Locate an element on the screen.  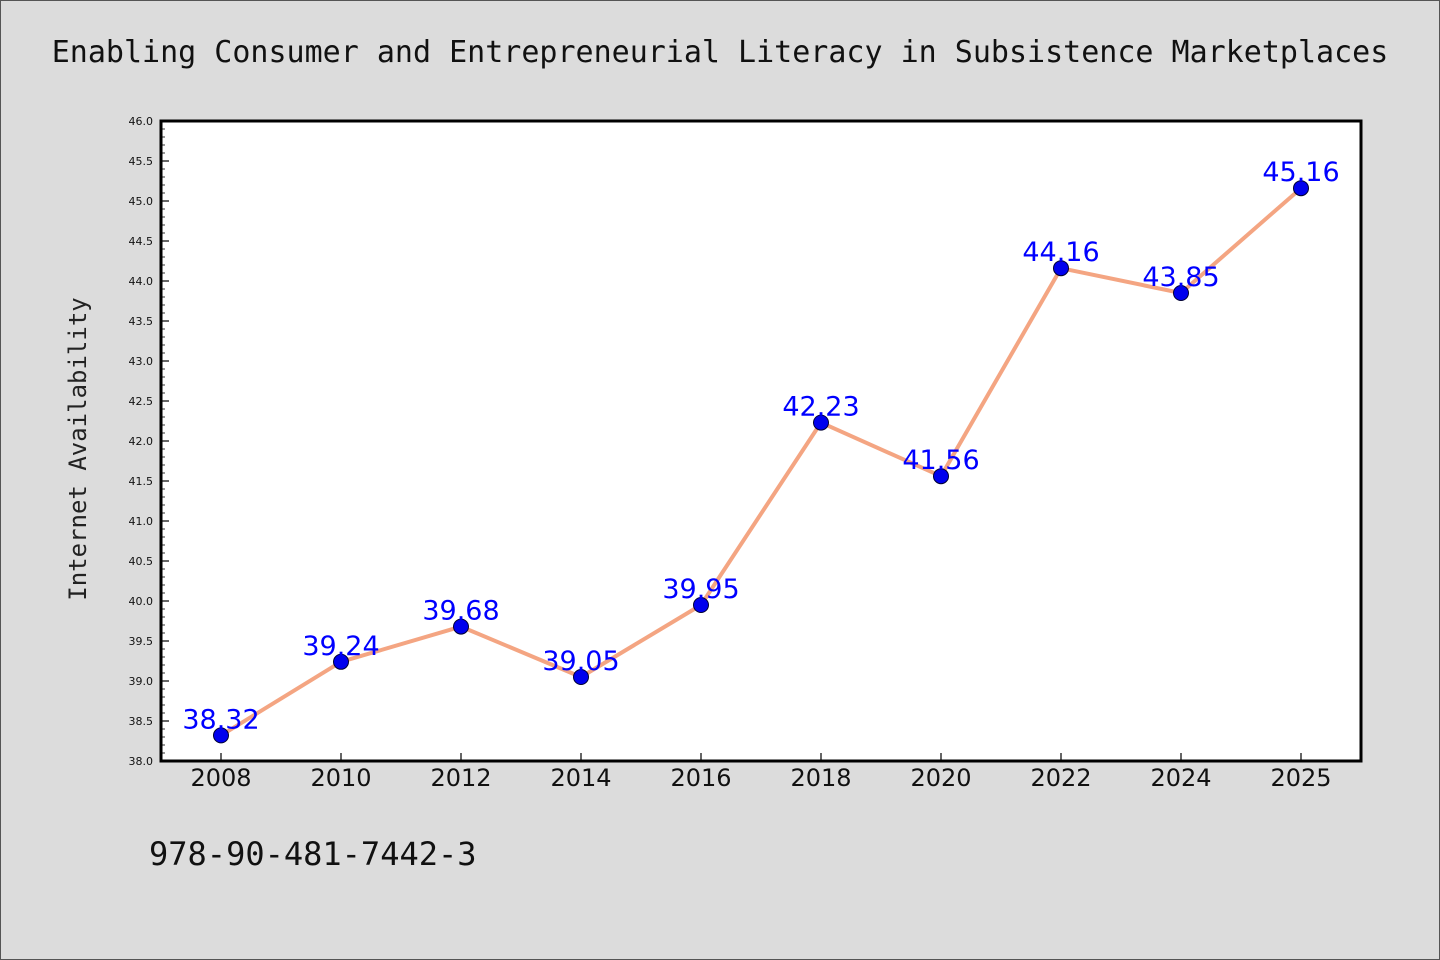
data-label: 39.24 is located at coordinates (340, 646).